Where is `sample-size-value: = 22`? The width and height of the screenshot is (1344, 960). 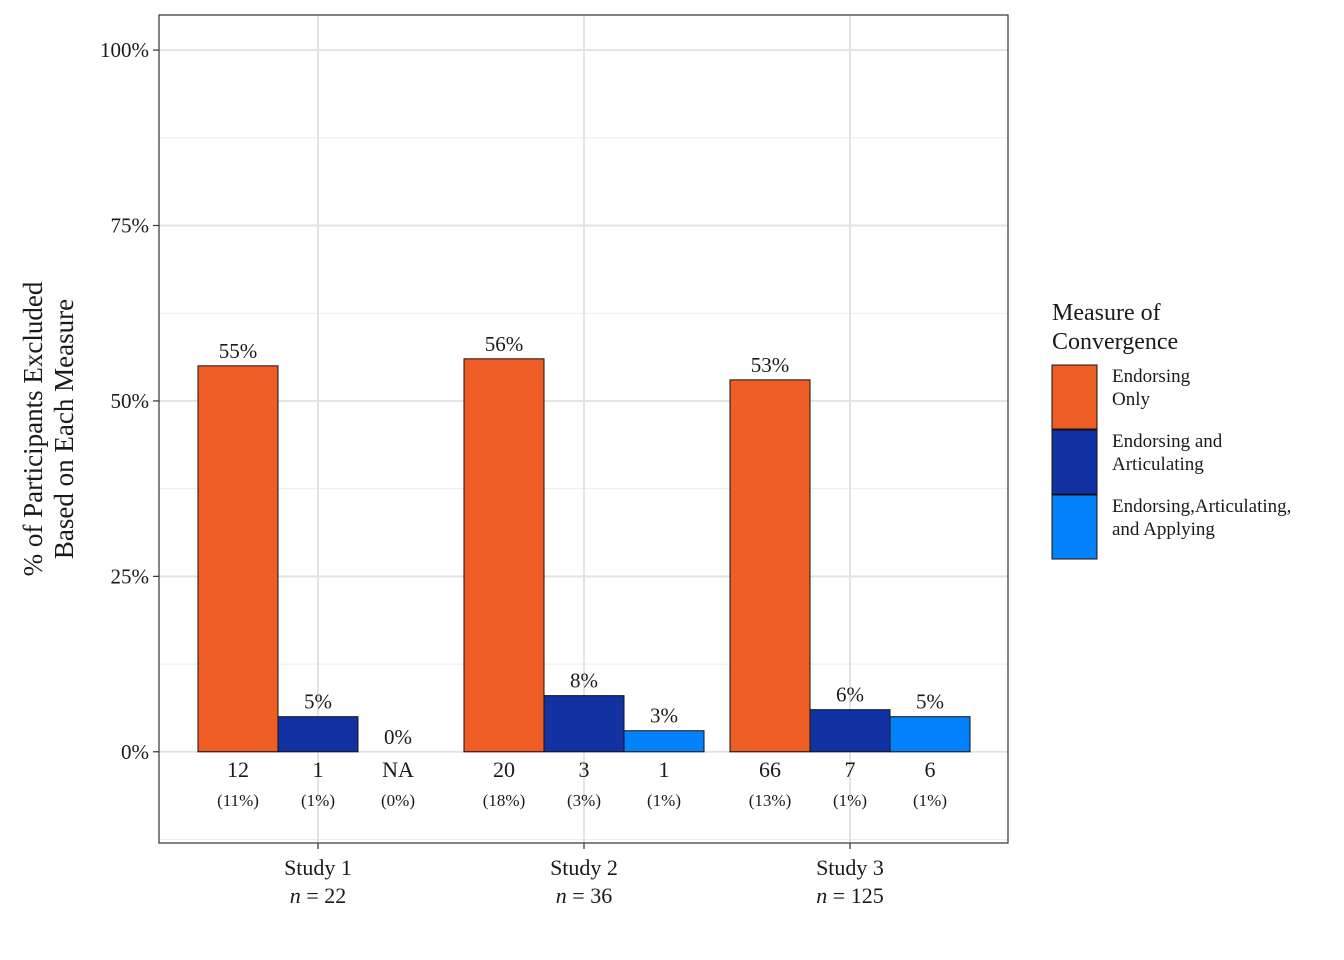
sample-size-value: = 22 is located at coordinates (323, 895).